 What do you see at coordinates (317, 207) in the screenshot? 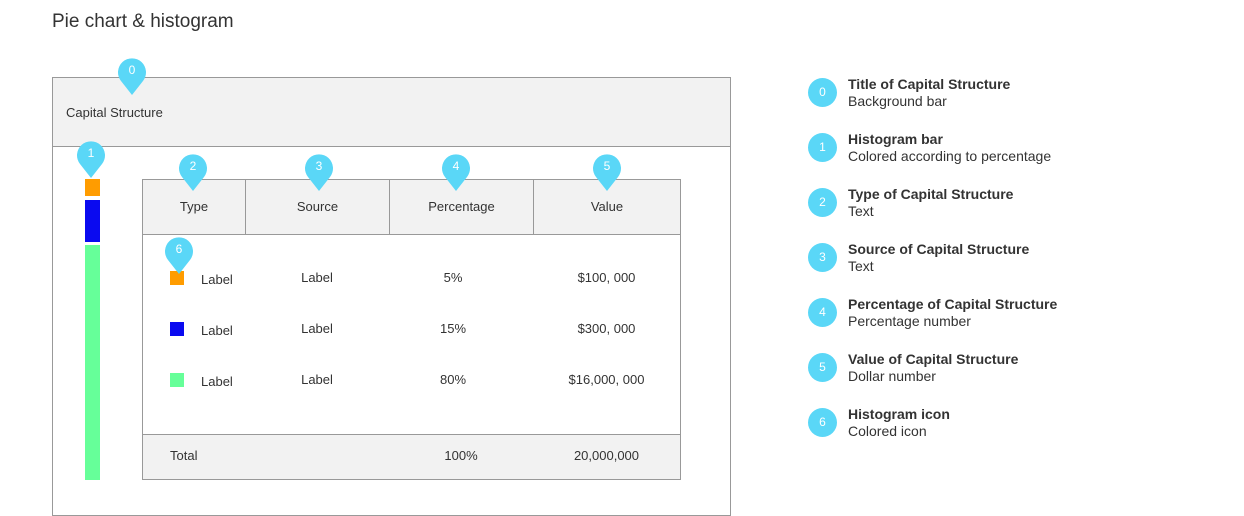
I see `header-source: Source` at bounding box center [317, 207].